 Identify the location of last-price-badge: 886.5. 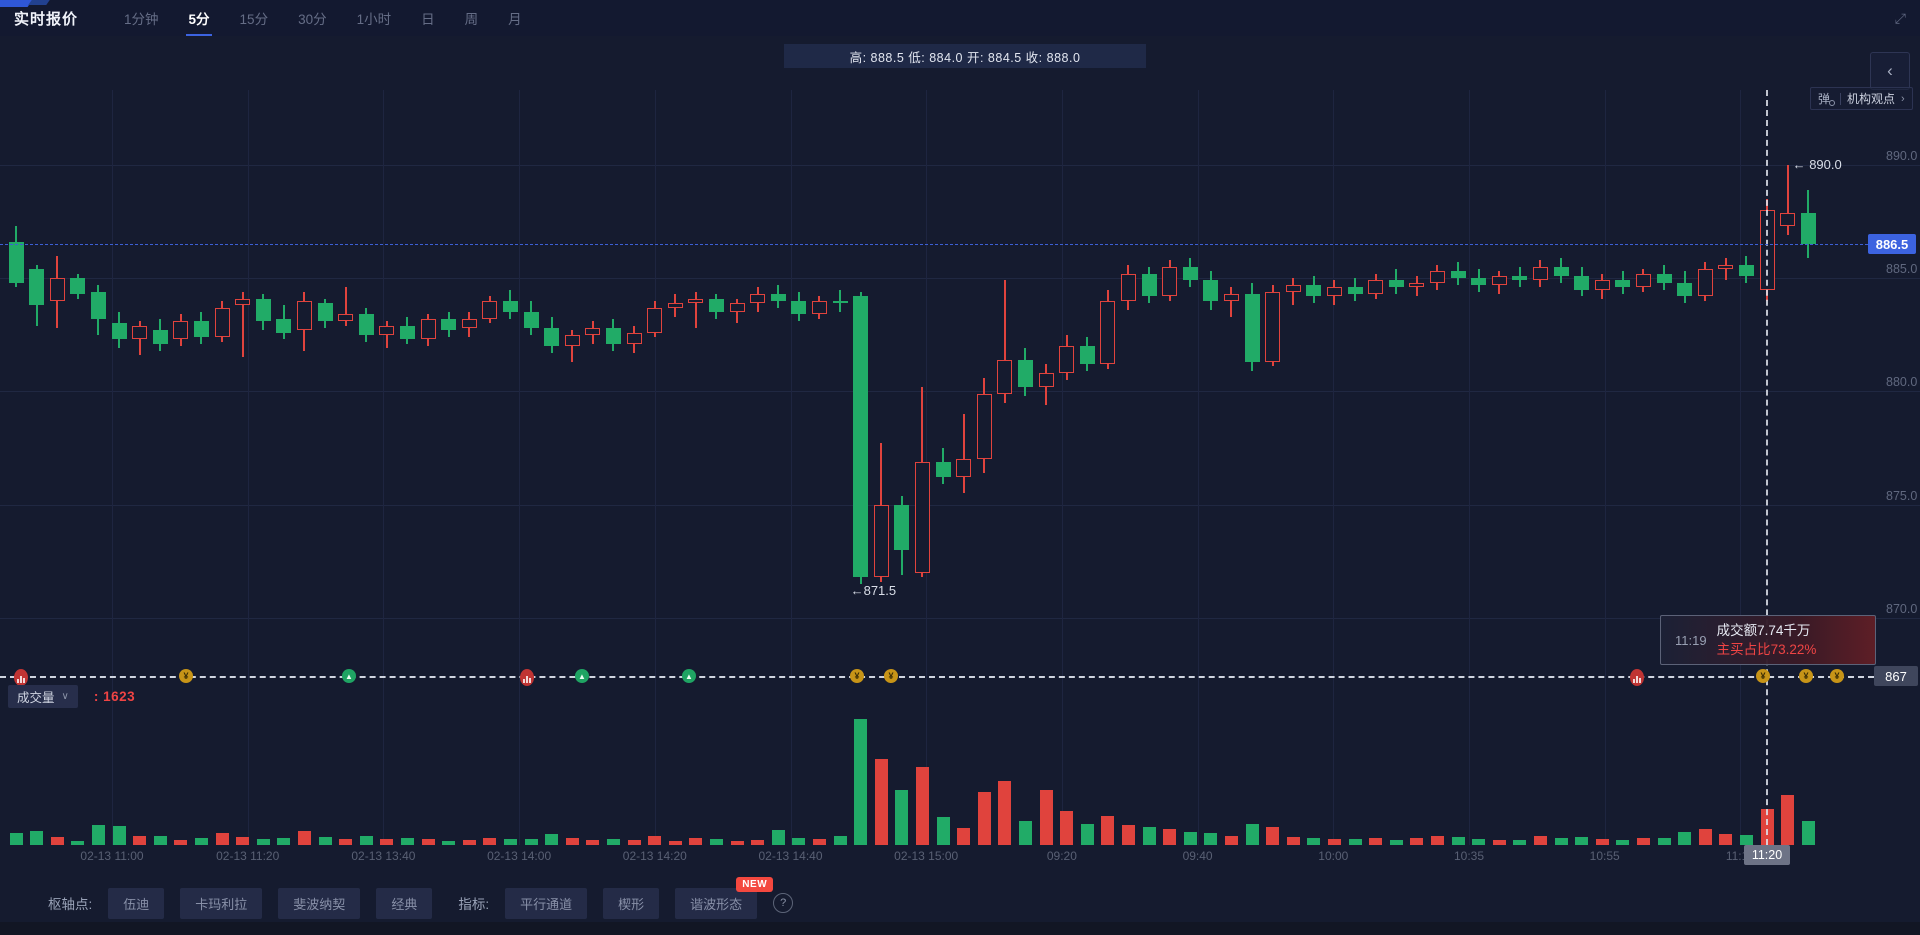
(1892, 244).